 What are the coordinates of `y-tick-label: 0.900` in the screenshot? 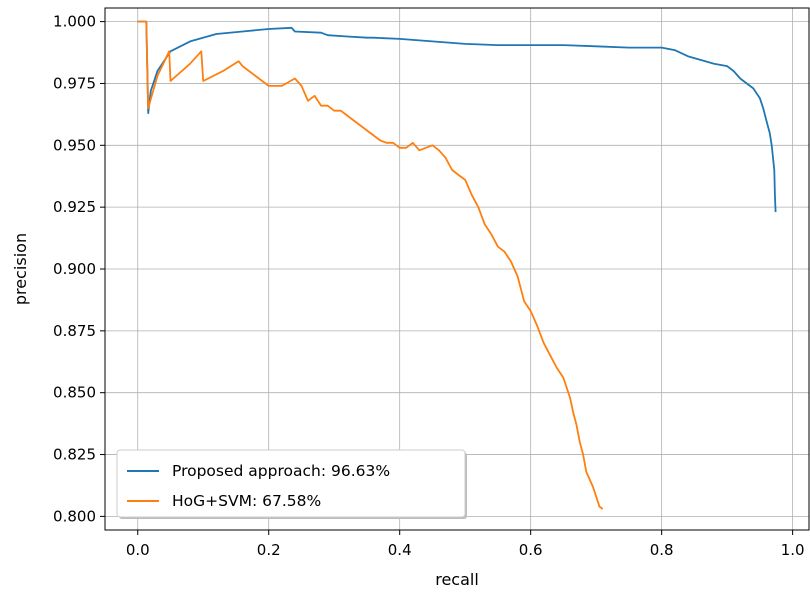 It's located at (74, 269).